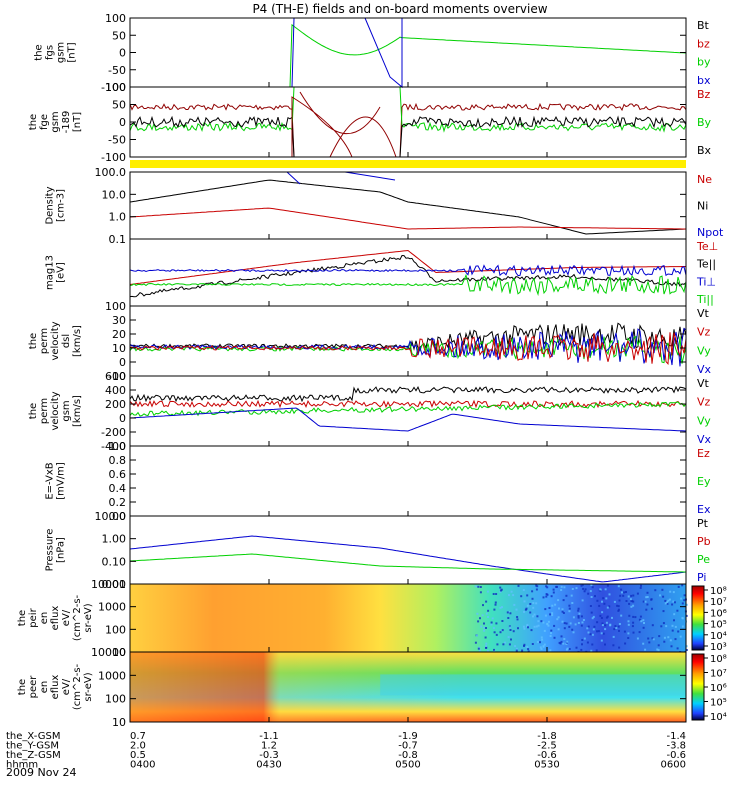 The height and width of the screenshot is (800, 750). I want to click on y-tick-label: 1.00, so click(114, 539).